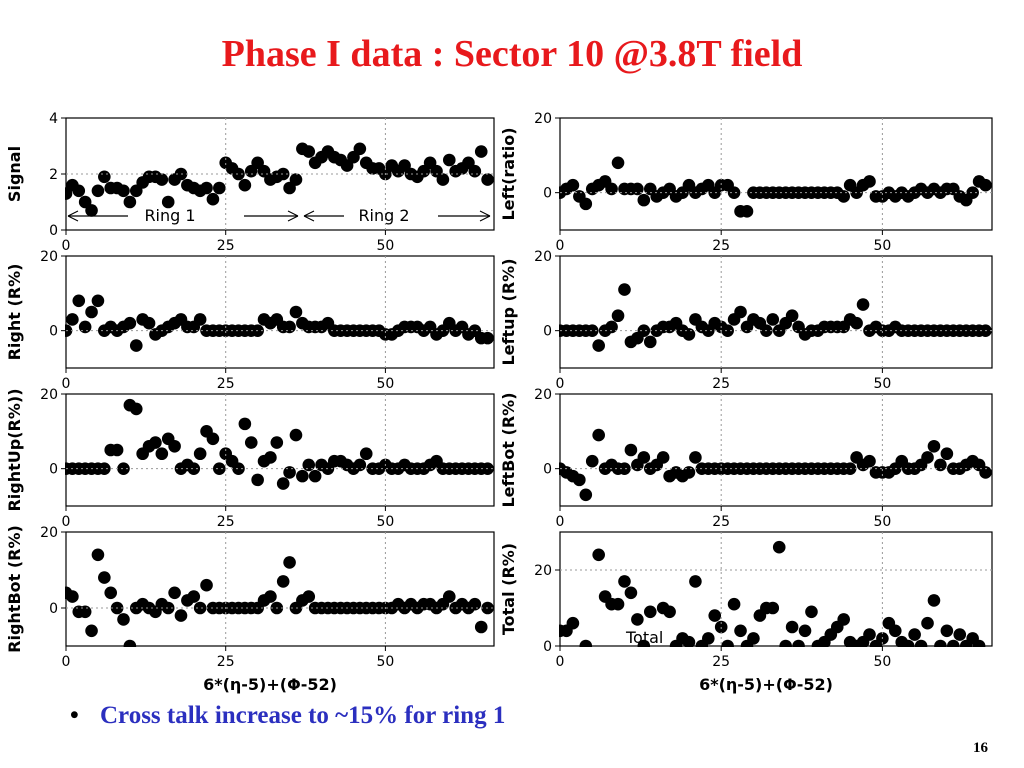 The image size is (1024, 768). What do you see at coordinates (746, 612) in the screenshot?
I see `panel-8-axes: 0 25 50 0 20 Total (R%) 6*(η-5)+(Φ-52) Total` at bounding box center [746, 612].